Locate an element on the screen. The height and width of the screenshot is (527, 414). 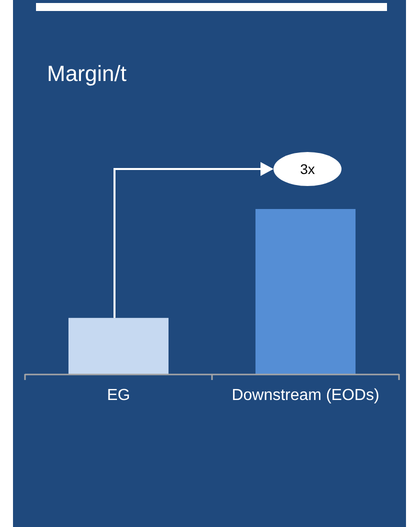
text: 3x is located at coordinates (307, 169).